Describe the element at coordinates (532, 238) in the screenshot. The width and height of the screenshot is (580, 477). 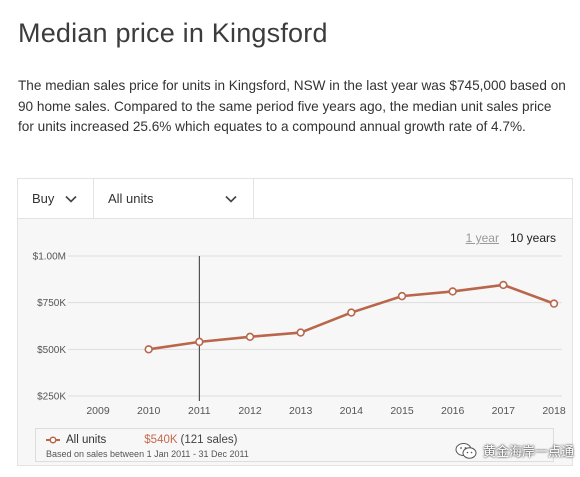
I see `range-option-10-years: 10 years` at that location.